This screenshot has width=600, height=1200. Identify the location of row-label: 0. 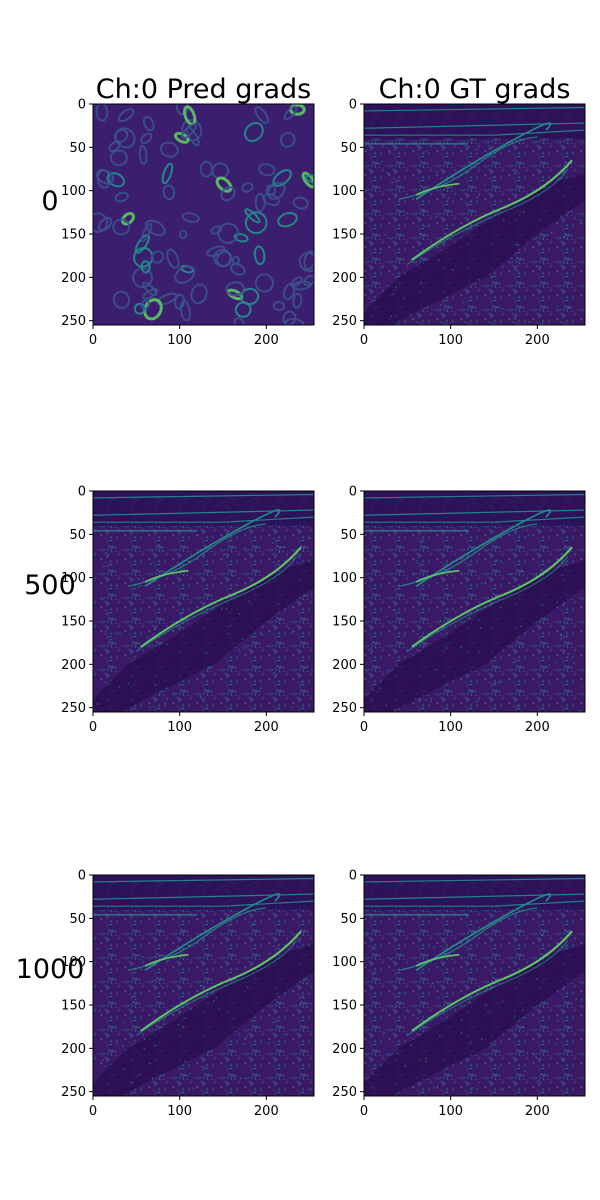
(49, 201).